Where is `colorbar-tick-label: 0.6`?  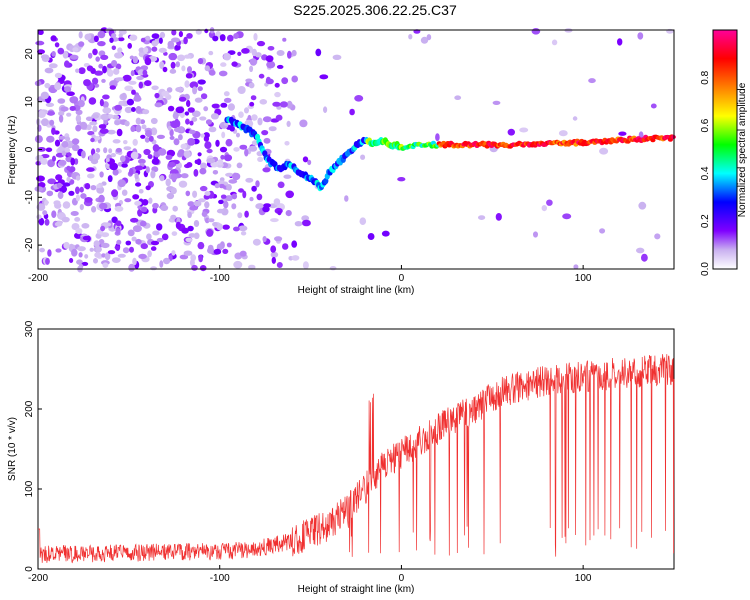 colorbar-tick-label: 0.6 is located at coordinates (705, 125).